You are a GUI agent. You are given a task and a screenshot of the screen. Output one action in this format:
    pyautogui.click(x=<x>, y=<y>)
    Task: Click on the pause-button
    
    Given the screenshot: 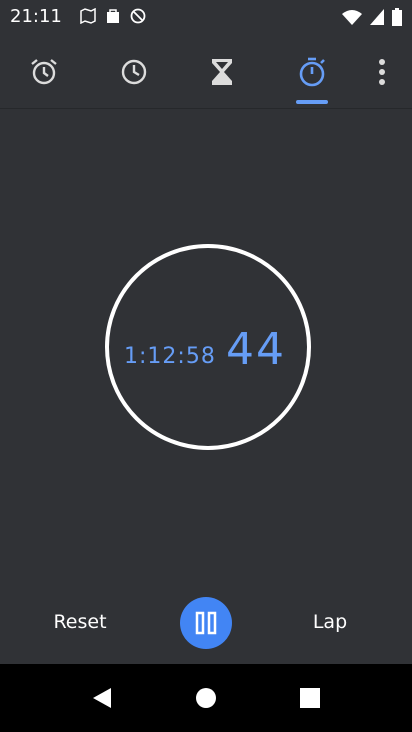 What is the action you would take?
    pyautogui.click(x=206, y=623)
    